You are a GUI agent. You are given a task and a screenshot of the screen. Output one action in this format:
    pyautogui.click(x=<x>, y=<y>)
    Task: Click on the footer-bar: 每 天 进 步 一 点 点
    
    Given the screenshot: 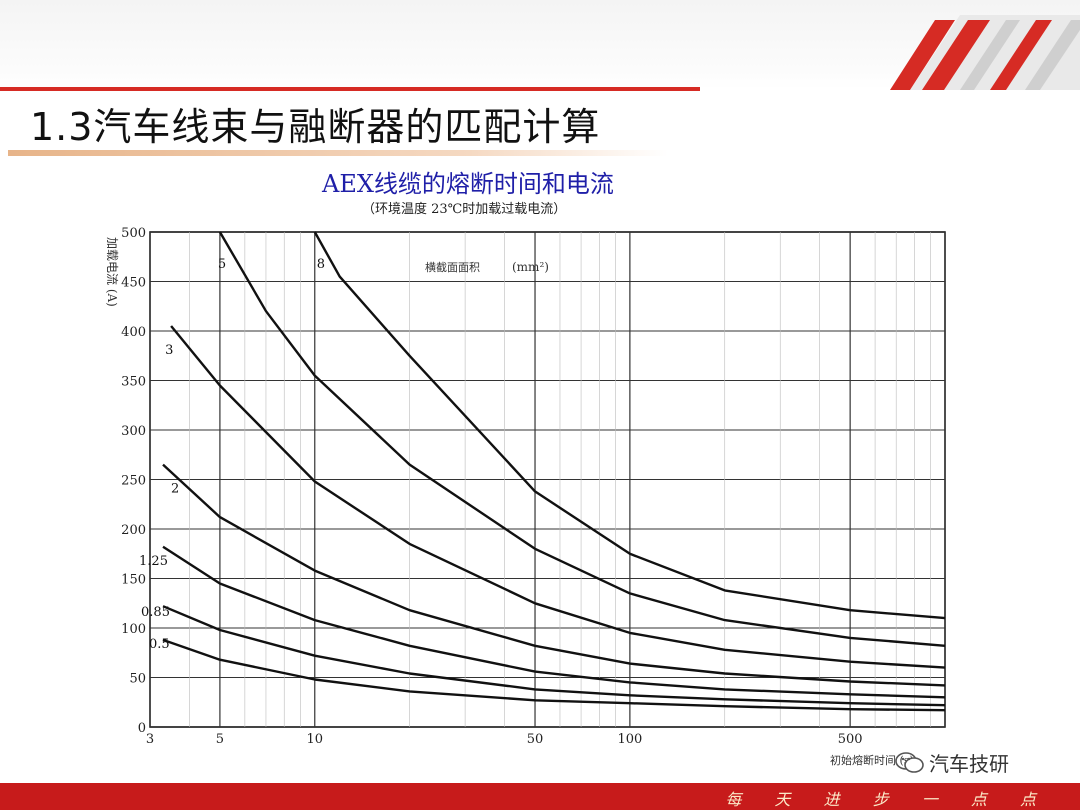 What is the action you would take?
    pyautogui.click(x=540, y=796)
    